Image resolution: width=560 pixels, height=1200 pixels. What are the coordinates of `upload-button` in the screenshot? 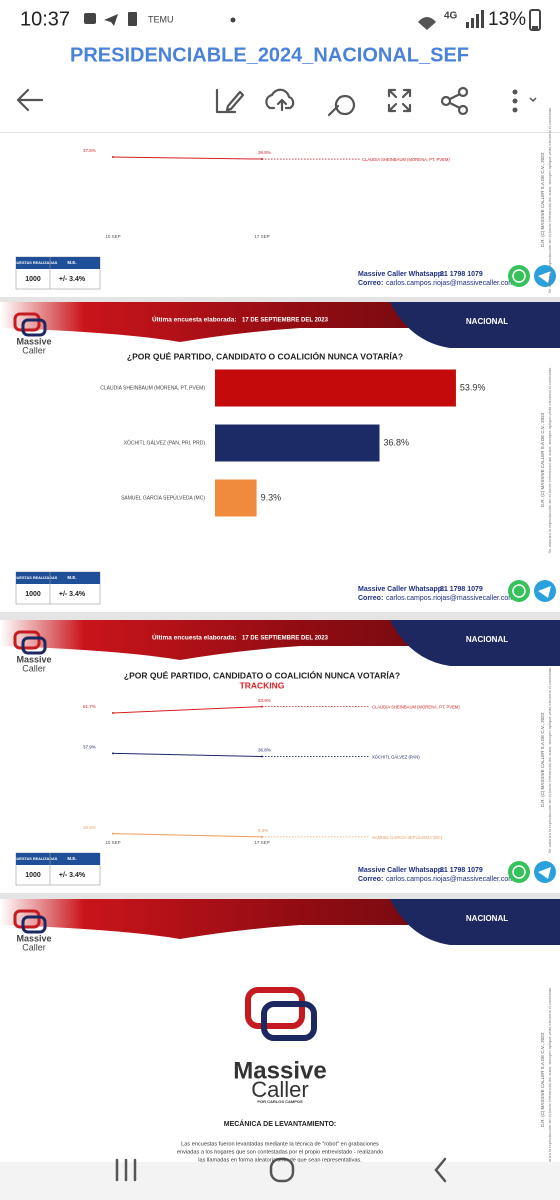 It's located at (280, 100).